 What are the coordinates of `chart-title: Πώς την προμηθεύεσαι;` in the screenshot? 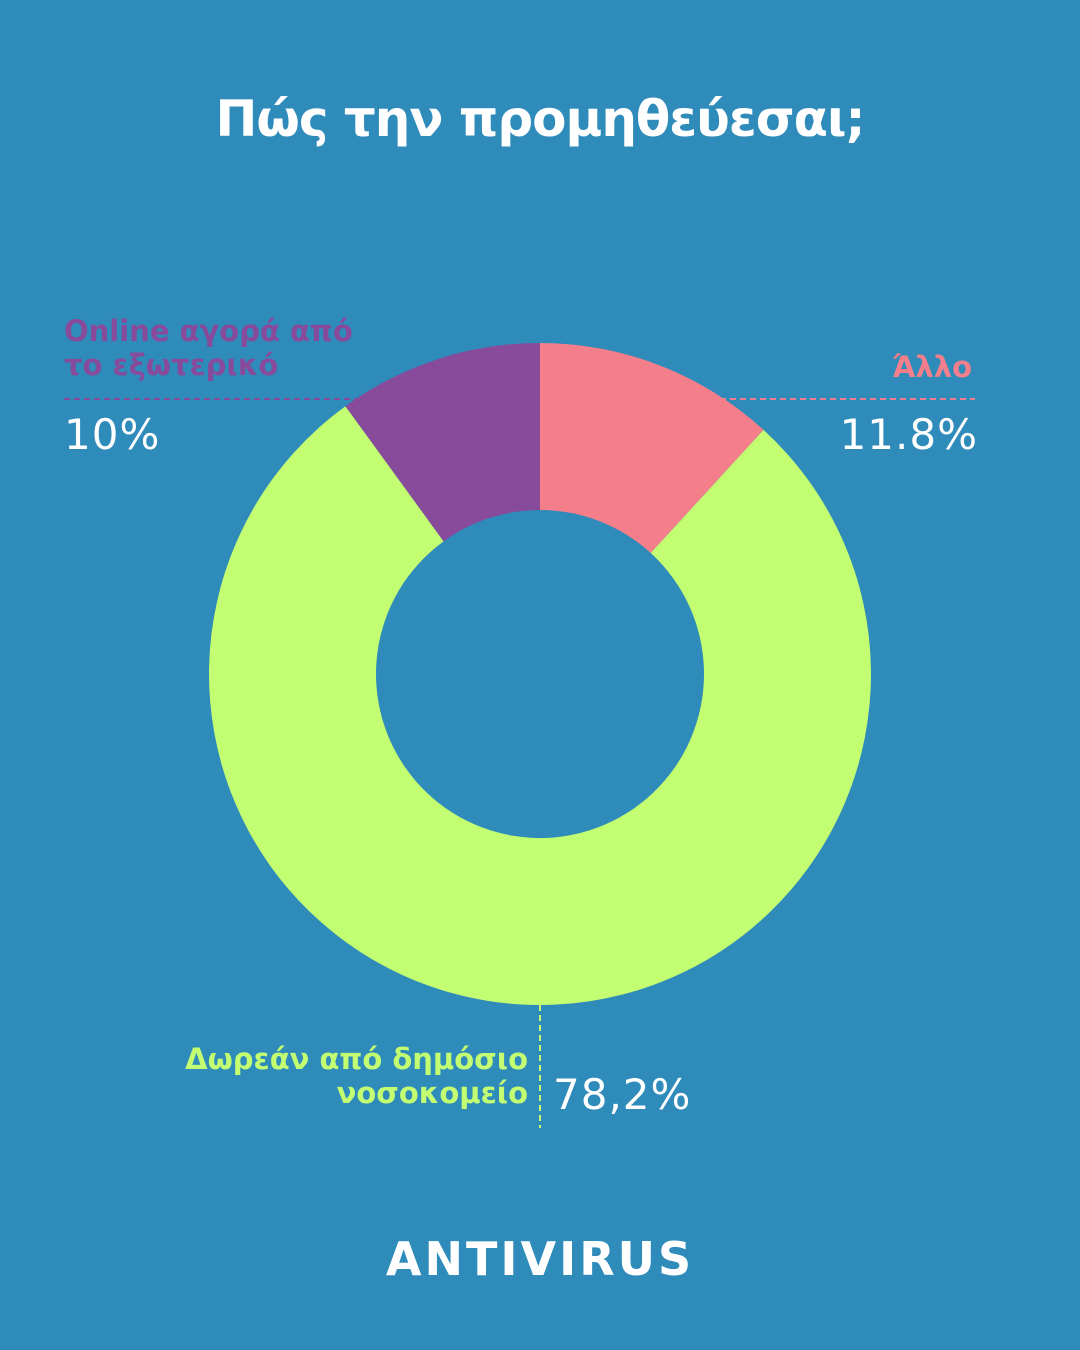 It's located at (540, 119).